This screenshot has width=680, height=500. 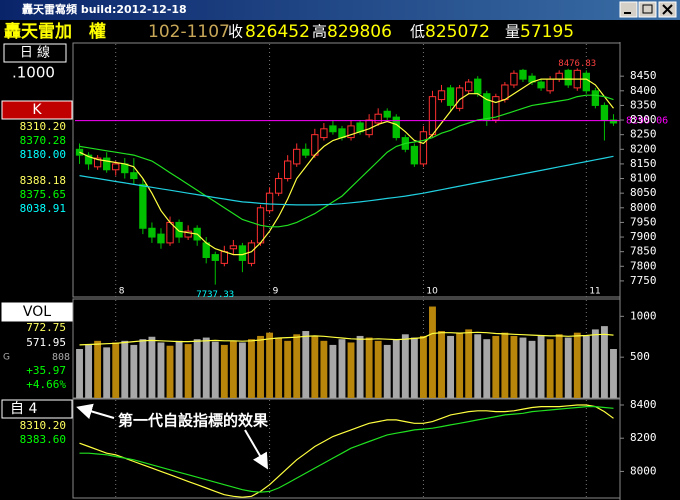 I want to click on index-name: 轟天雷加 權, so click(x=55, y=31).